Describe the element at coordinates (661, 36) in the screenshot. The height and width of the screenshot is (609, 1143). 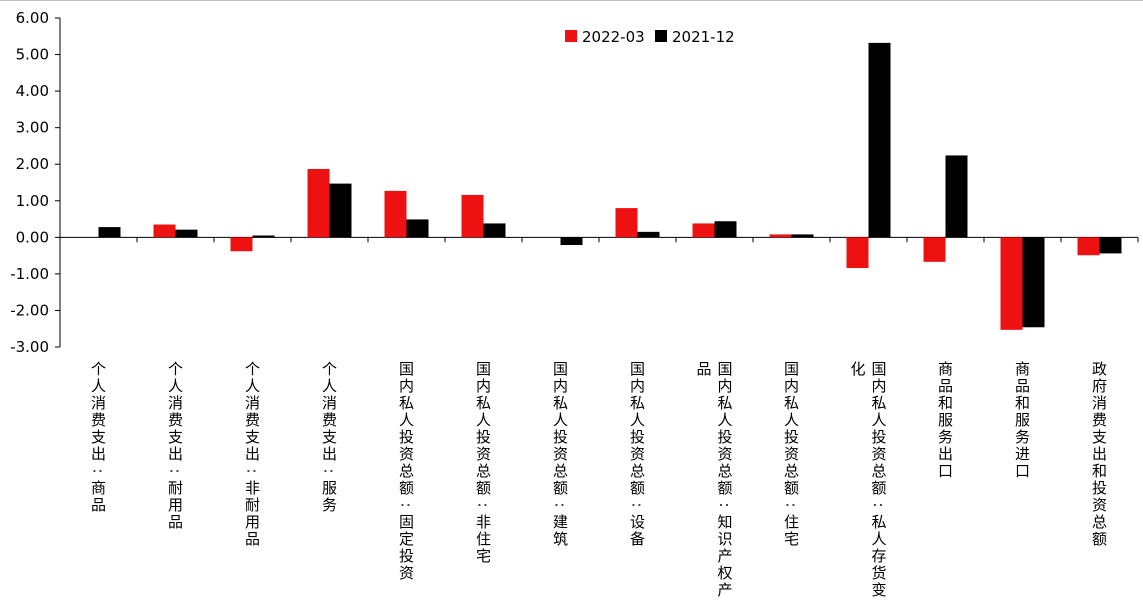
I see `legend-swatch` at that location.